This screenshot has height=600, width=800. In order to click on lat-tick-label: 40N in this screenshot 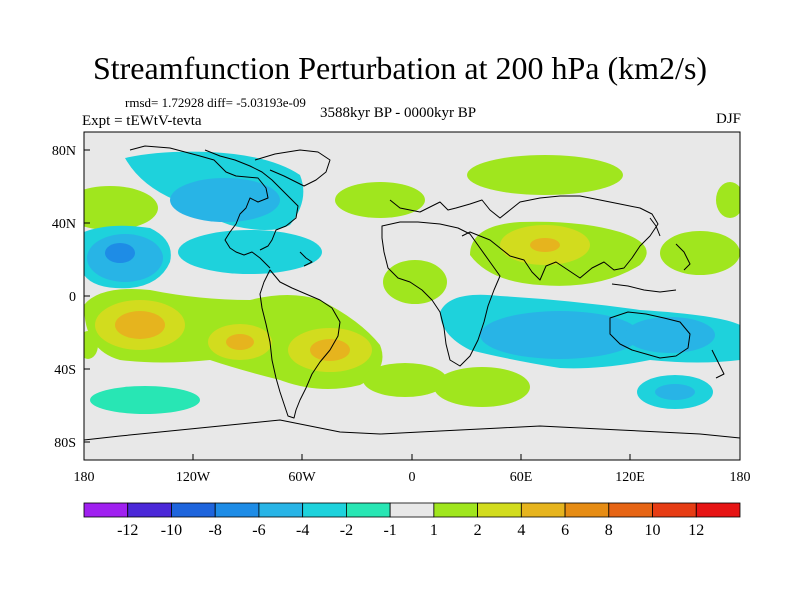, I will do `click(64, 224)`.